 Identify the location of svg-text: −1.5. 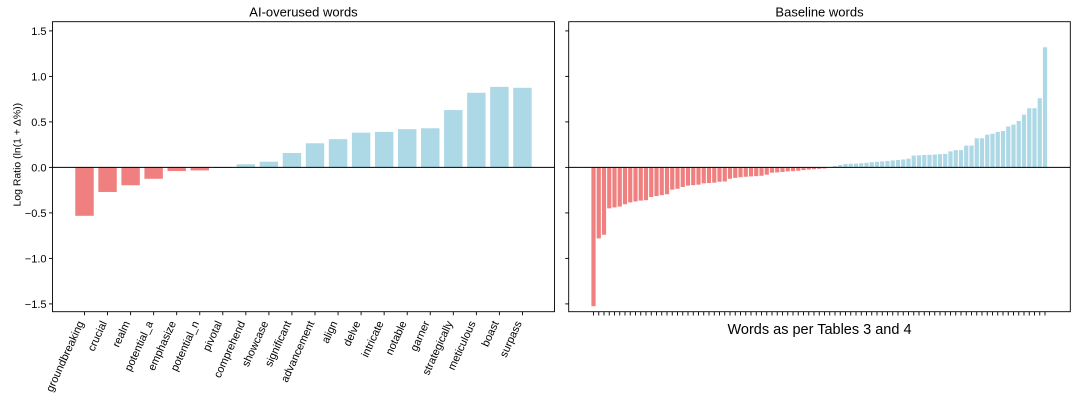
(36, 305).